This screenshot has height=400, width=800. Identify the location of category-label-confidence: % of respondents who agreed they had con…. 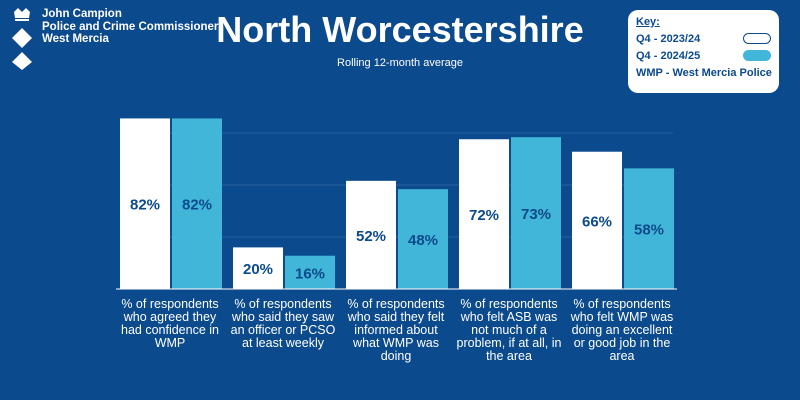
(170, 323).